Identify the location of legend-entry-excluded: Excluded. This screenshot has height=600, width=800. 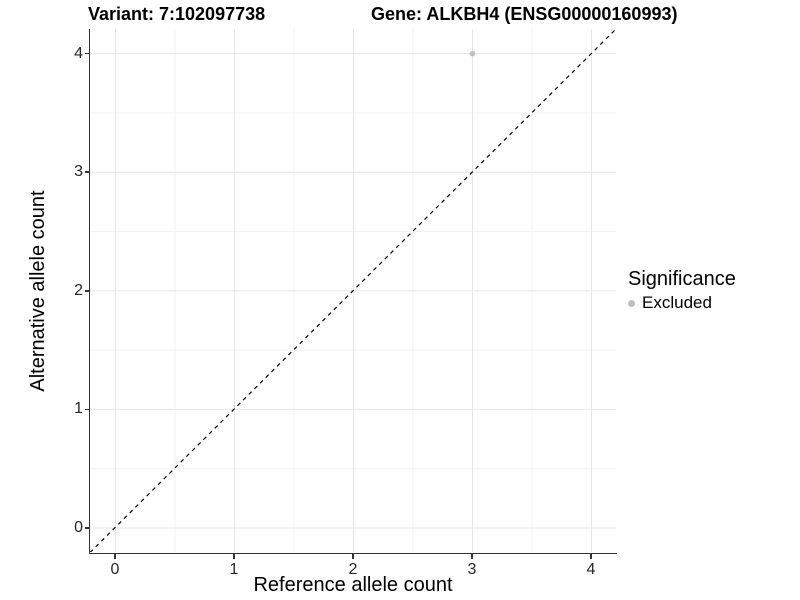
(714, 303).